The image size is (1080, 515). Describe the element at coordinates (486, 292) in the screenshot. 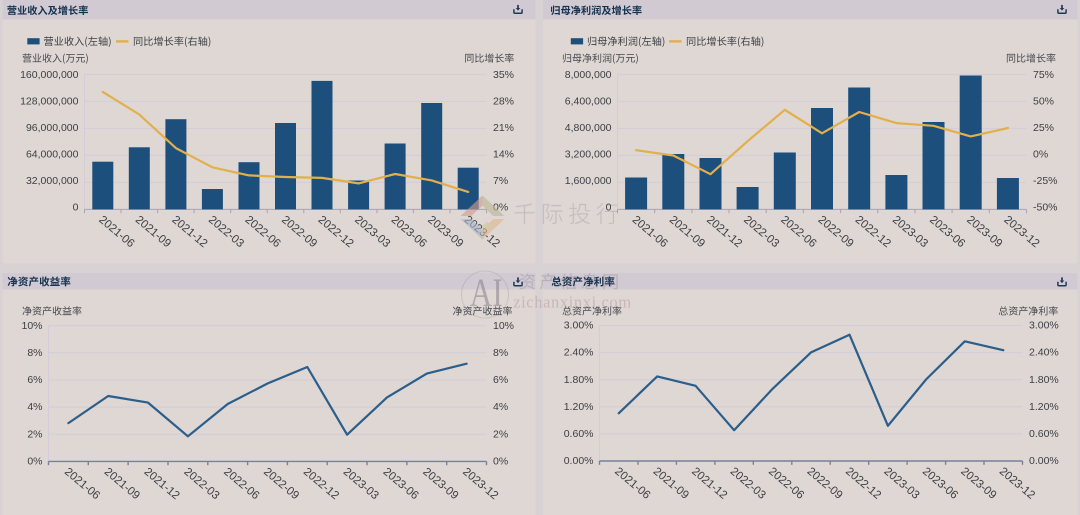

I see `svg-text: AI` at that location.